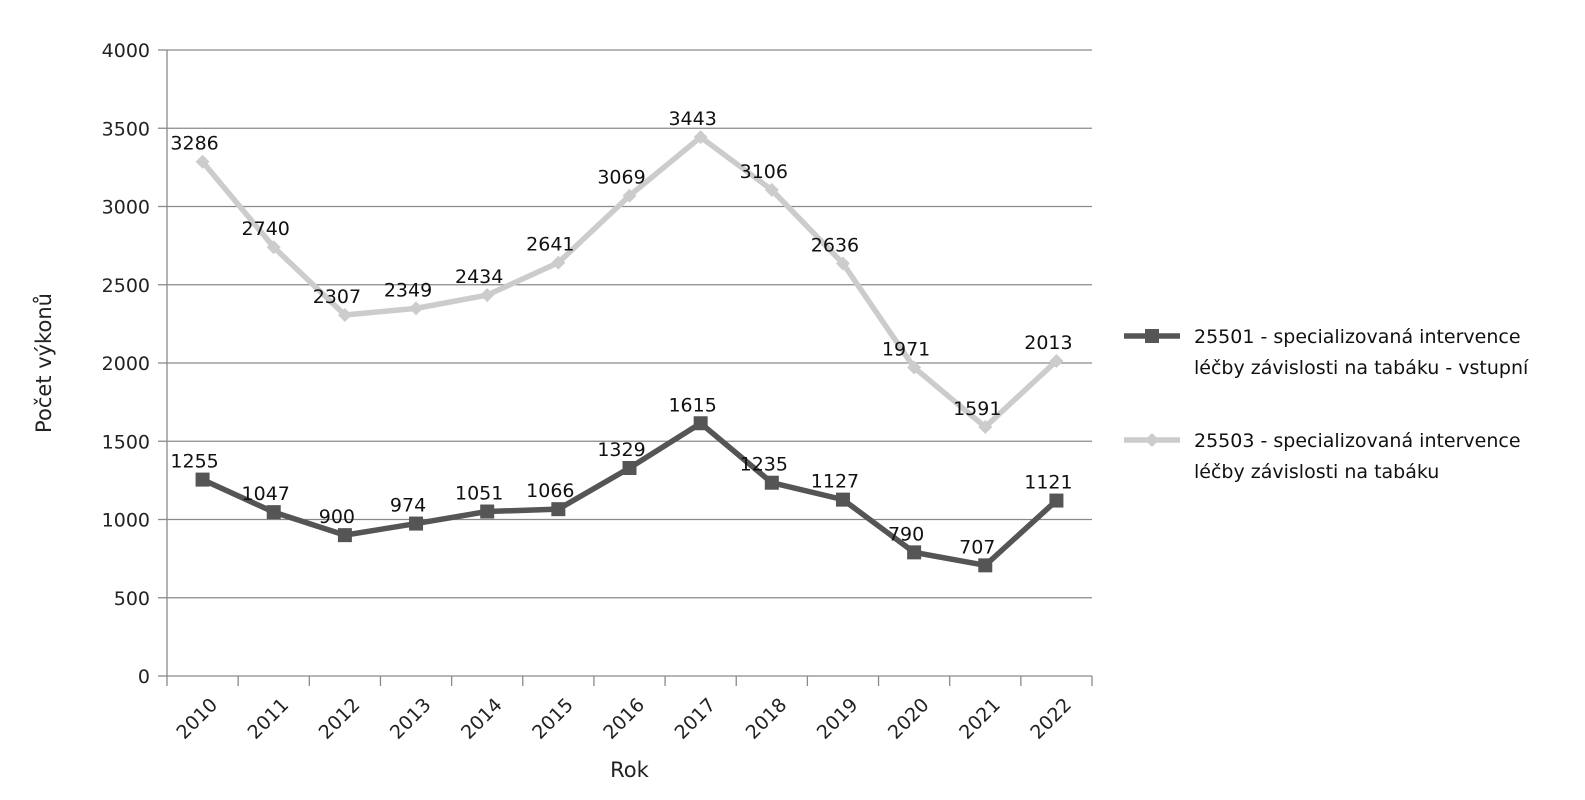 The height and width of the screenshot is (800, 1585). Describe the element at coordinates (550, 245) in the screenshot. I see `data-label: 2641` at that location.